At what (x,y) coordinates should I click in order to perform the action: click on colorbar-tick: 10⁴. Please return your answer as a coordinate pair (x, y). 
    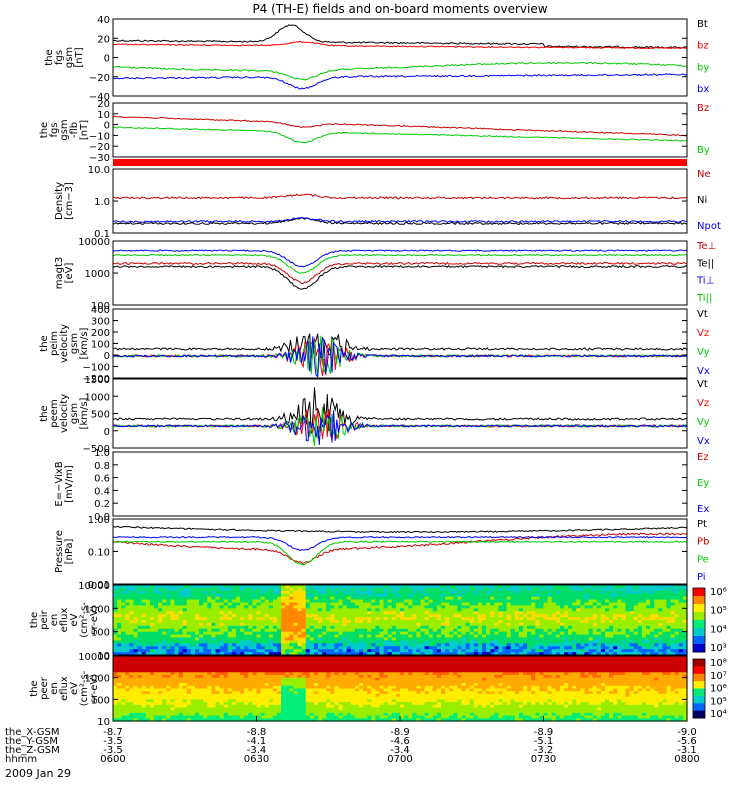
    Looking at the image, I should click on (718, 714).